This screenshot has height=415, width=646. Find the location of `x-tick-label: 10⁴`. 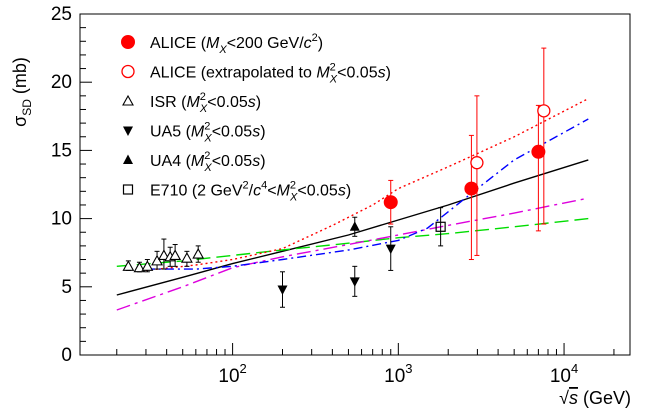

x-tick-label: 10⁴ is located at coordinates (564, 374).